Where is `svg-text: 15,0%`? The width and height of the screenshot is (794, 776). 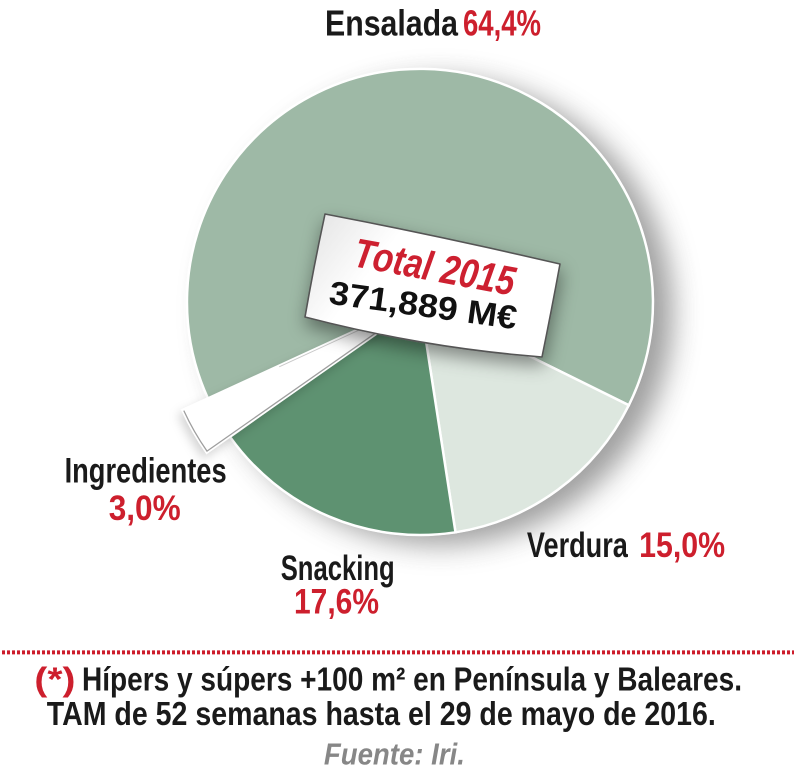 svg-text: 15,0% is located at coordinates (682, 545).